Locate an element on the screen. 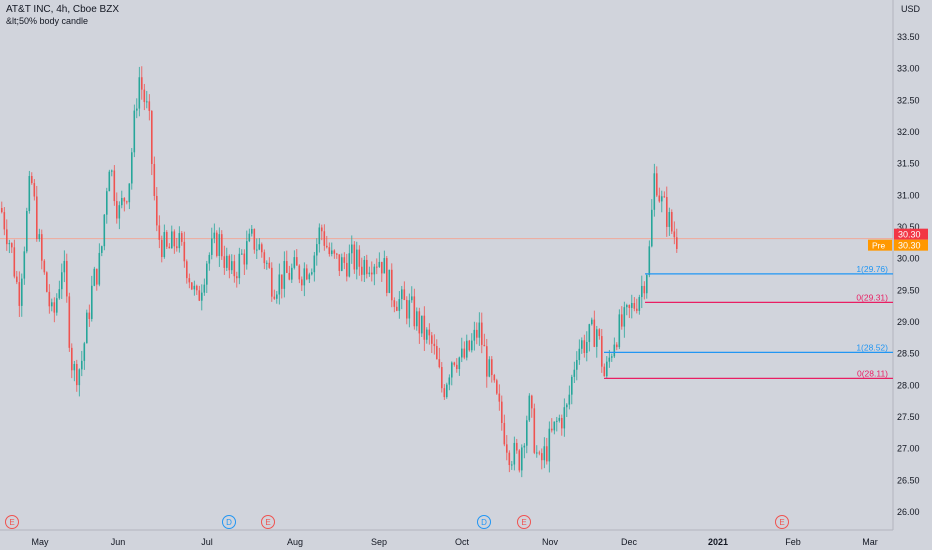 The image size is (932, 550). y-tick-label: 30.50 is located at coordinates (908, 227).